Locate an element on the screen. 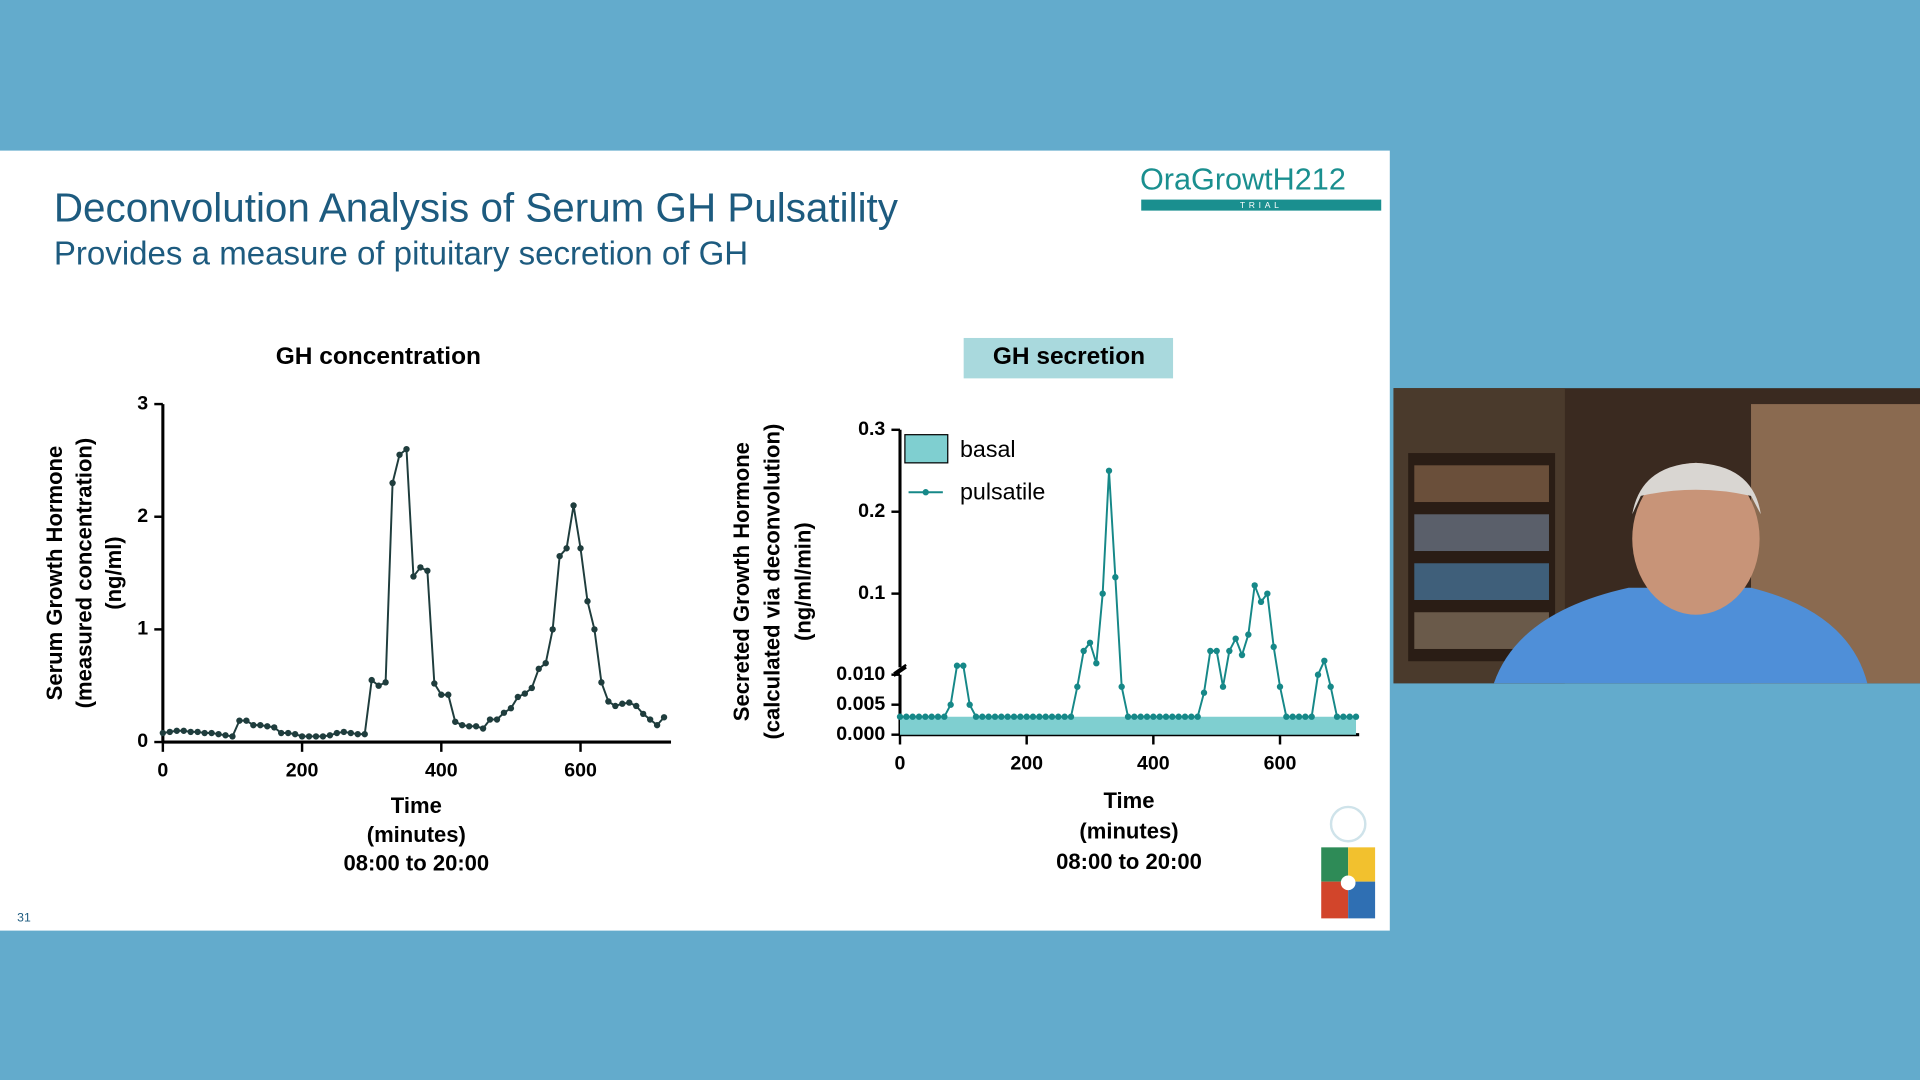 The image size is (1920, 1080). title-highlight is located at coordinates (1068, 358).